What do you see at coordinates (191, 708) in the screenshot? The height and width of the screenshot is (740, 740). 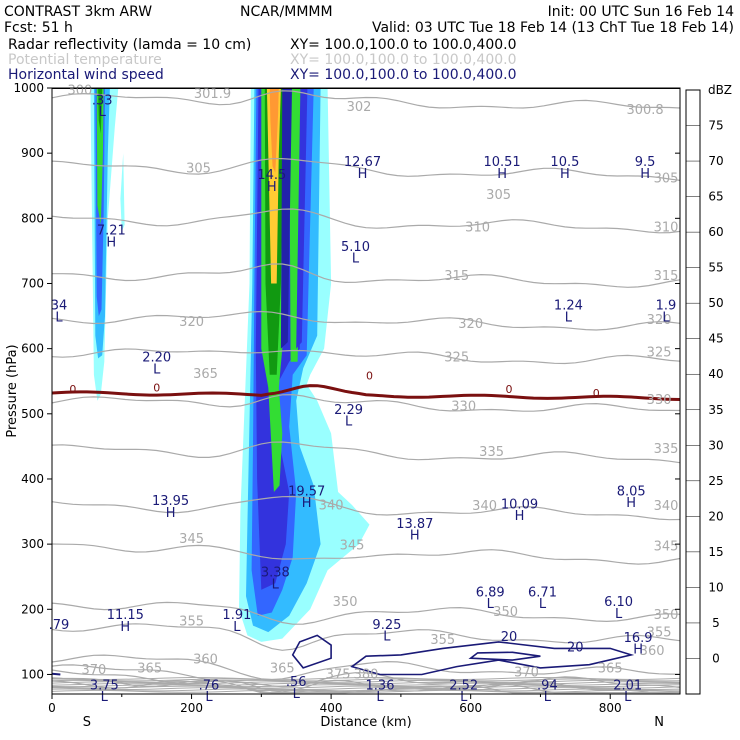 I see `x-tick-label: 200` at bounding box center [191, 708].